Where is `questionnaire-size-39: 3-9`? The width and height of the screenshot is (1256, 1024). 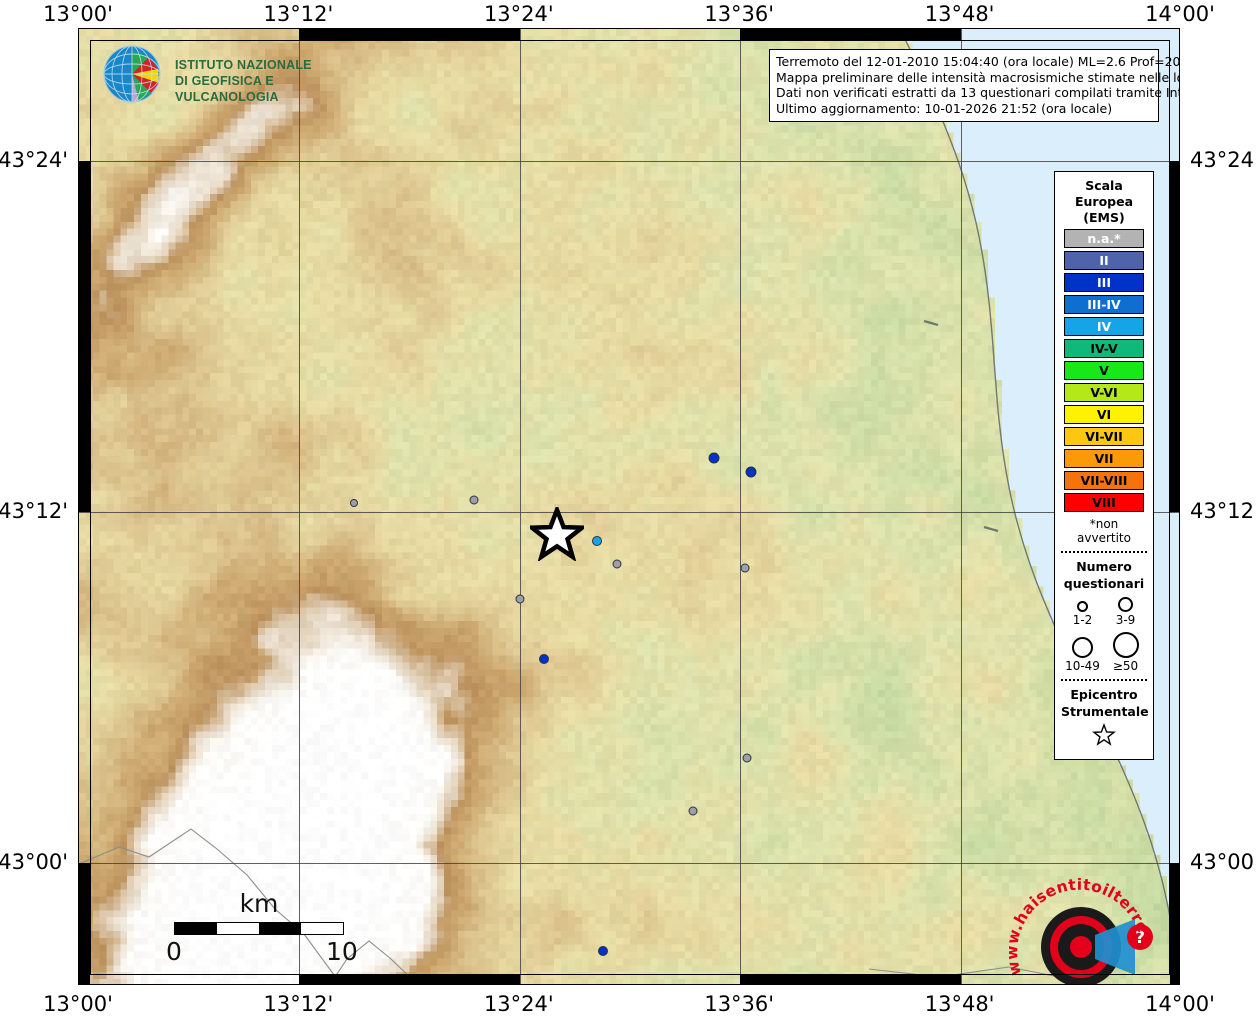
questionnaire-size-39: 3-9 is located at coordinates (1125, 612).